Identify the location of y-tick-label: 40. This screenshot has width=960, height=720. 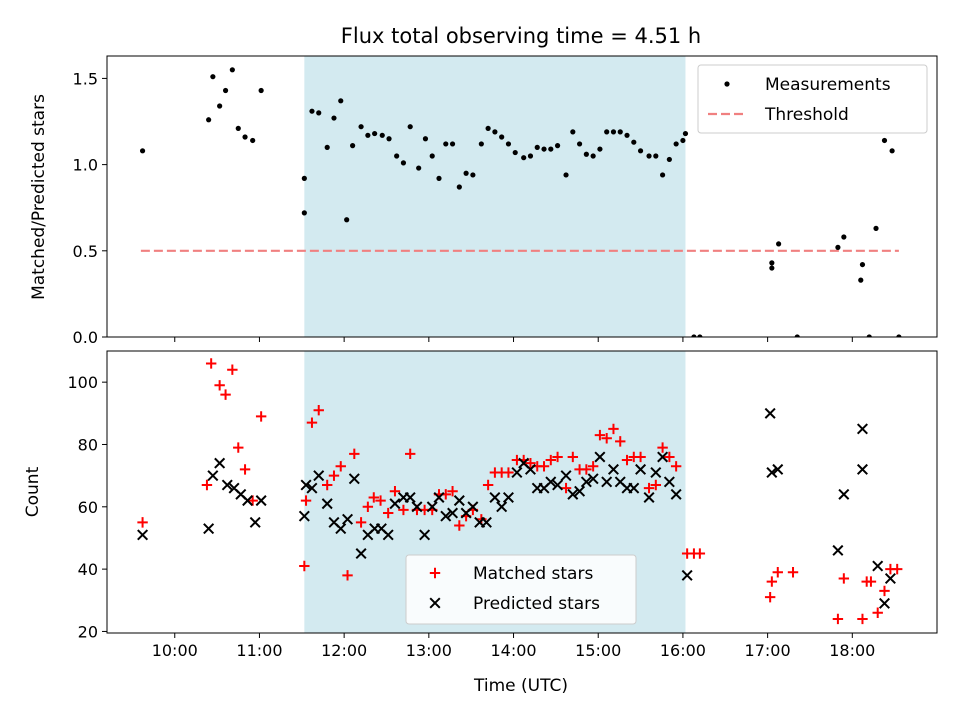
(88, 569).